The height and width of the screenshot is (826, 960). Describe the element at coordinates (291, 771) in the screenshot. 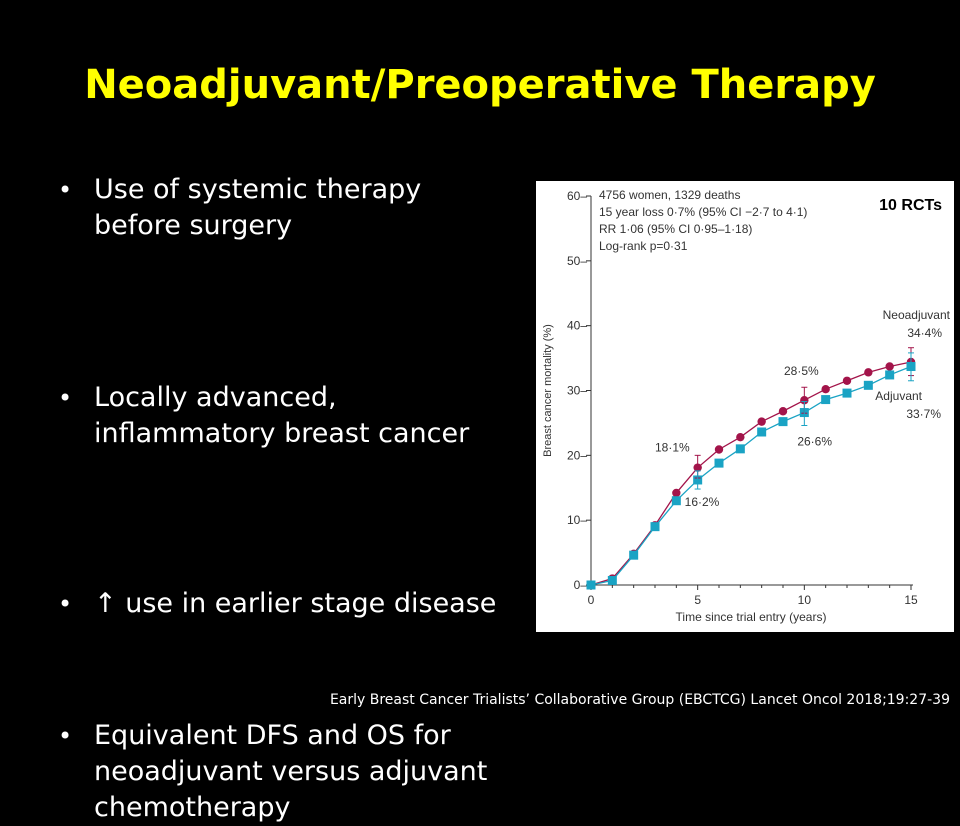

I see `bullet-line: neoadjuvant versus adjuvant` at that location.